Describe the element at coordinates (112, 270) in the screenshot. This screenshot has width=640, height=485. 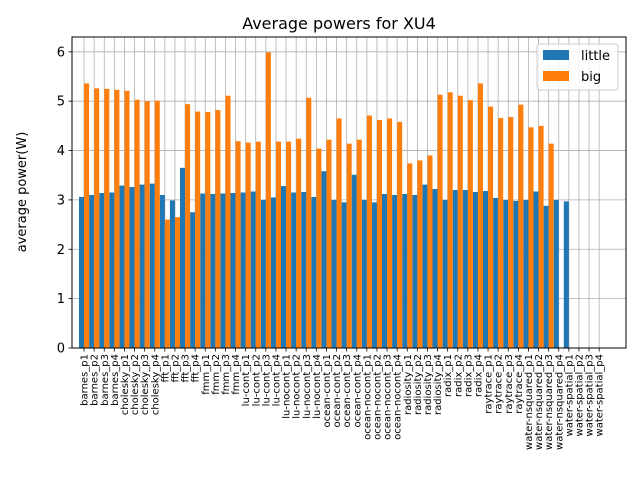
I see `bar-little-barnes_p4` at that location.